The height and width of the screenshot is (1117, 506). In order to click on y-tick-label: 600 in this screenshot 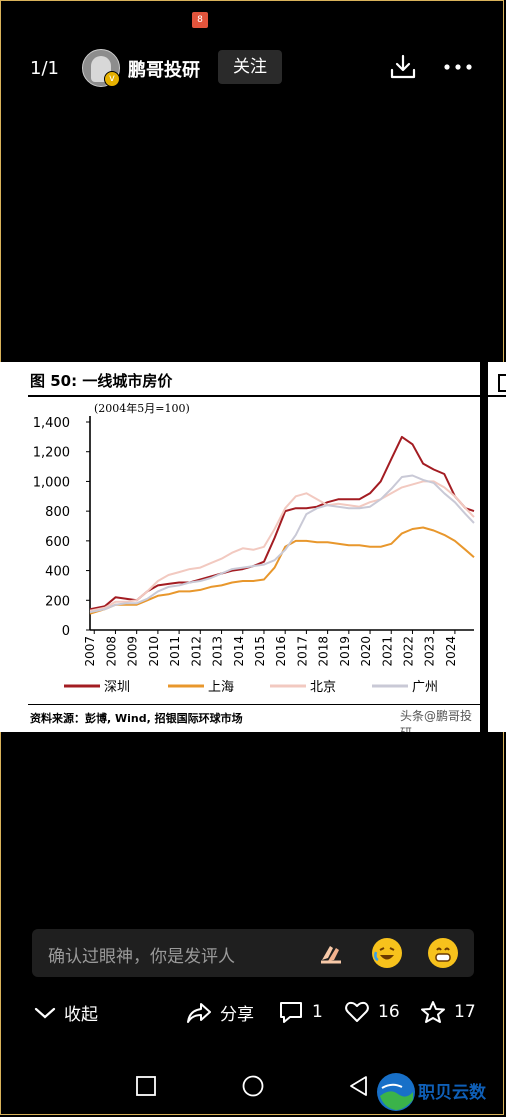, I will do `click(57, 542)`.